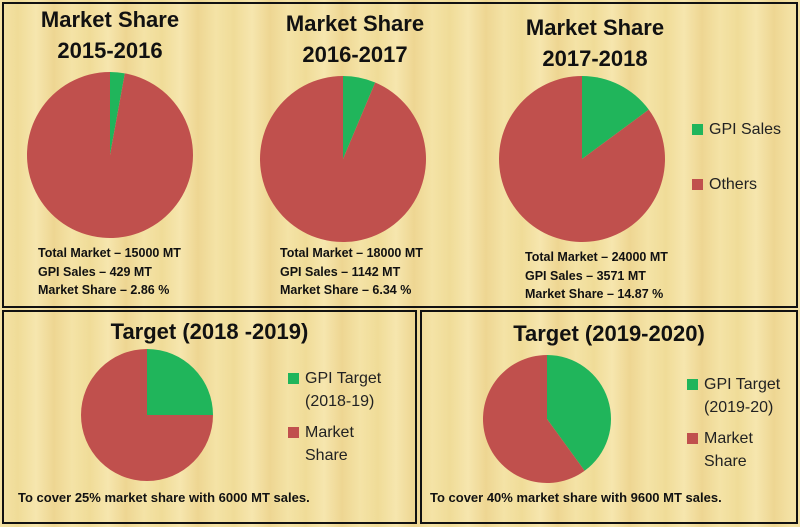 Image resolution: width=800 pixels, height=527 pixels. What do you see at coordinates (745, 129) in the screenshot?
I see `legend-label-gpi-sales: GPI Sales` at bounding box center [745, 129].